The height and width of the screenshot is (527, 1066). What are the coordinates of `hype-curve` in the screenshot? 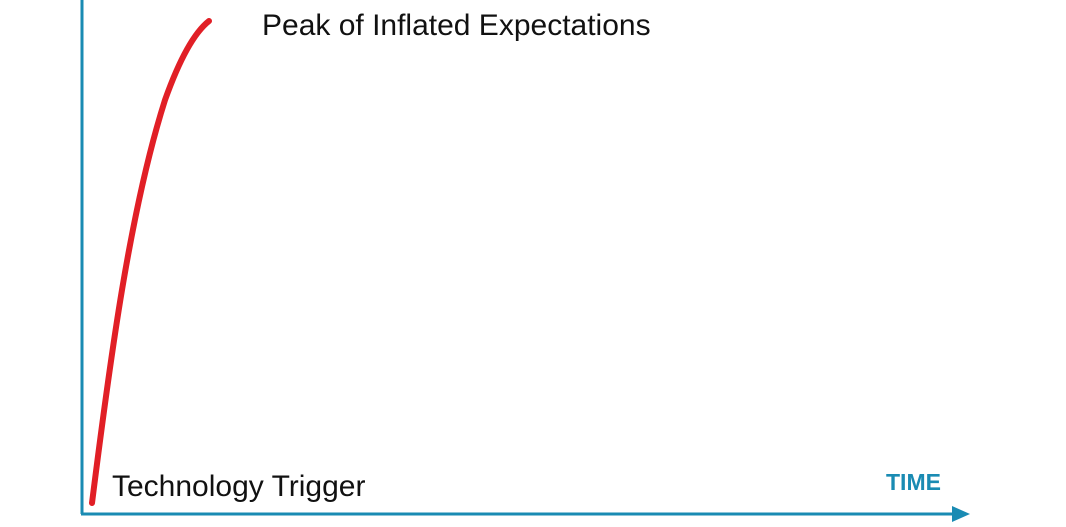 It's located at (150, 262).